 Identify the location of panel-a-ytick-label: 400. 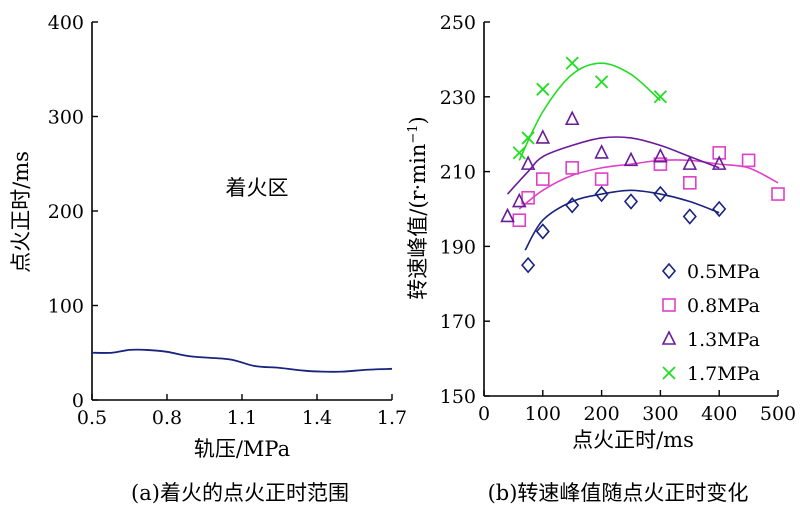
(66, 23).